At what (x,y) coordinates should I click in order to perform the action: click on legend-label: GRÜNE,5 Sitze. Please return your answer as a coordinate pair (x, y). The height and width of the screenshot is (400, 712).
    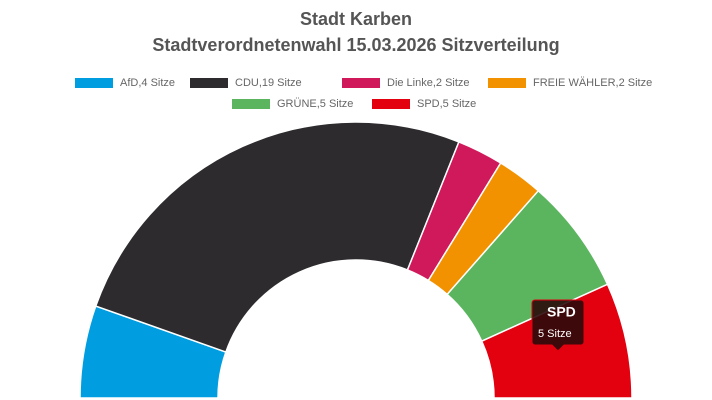
    Looking at the image, I should click on (315, 104).